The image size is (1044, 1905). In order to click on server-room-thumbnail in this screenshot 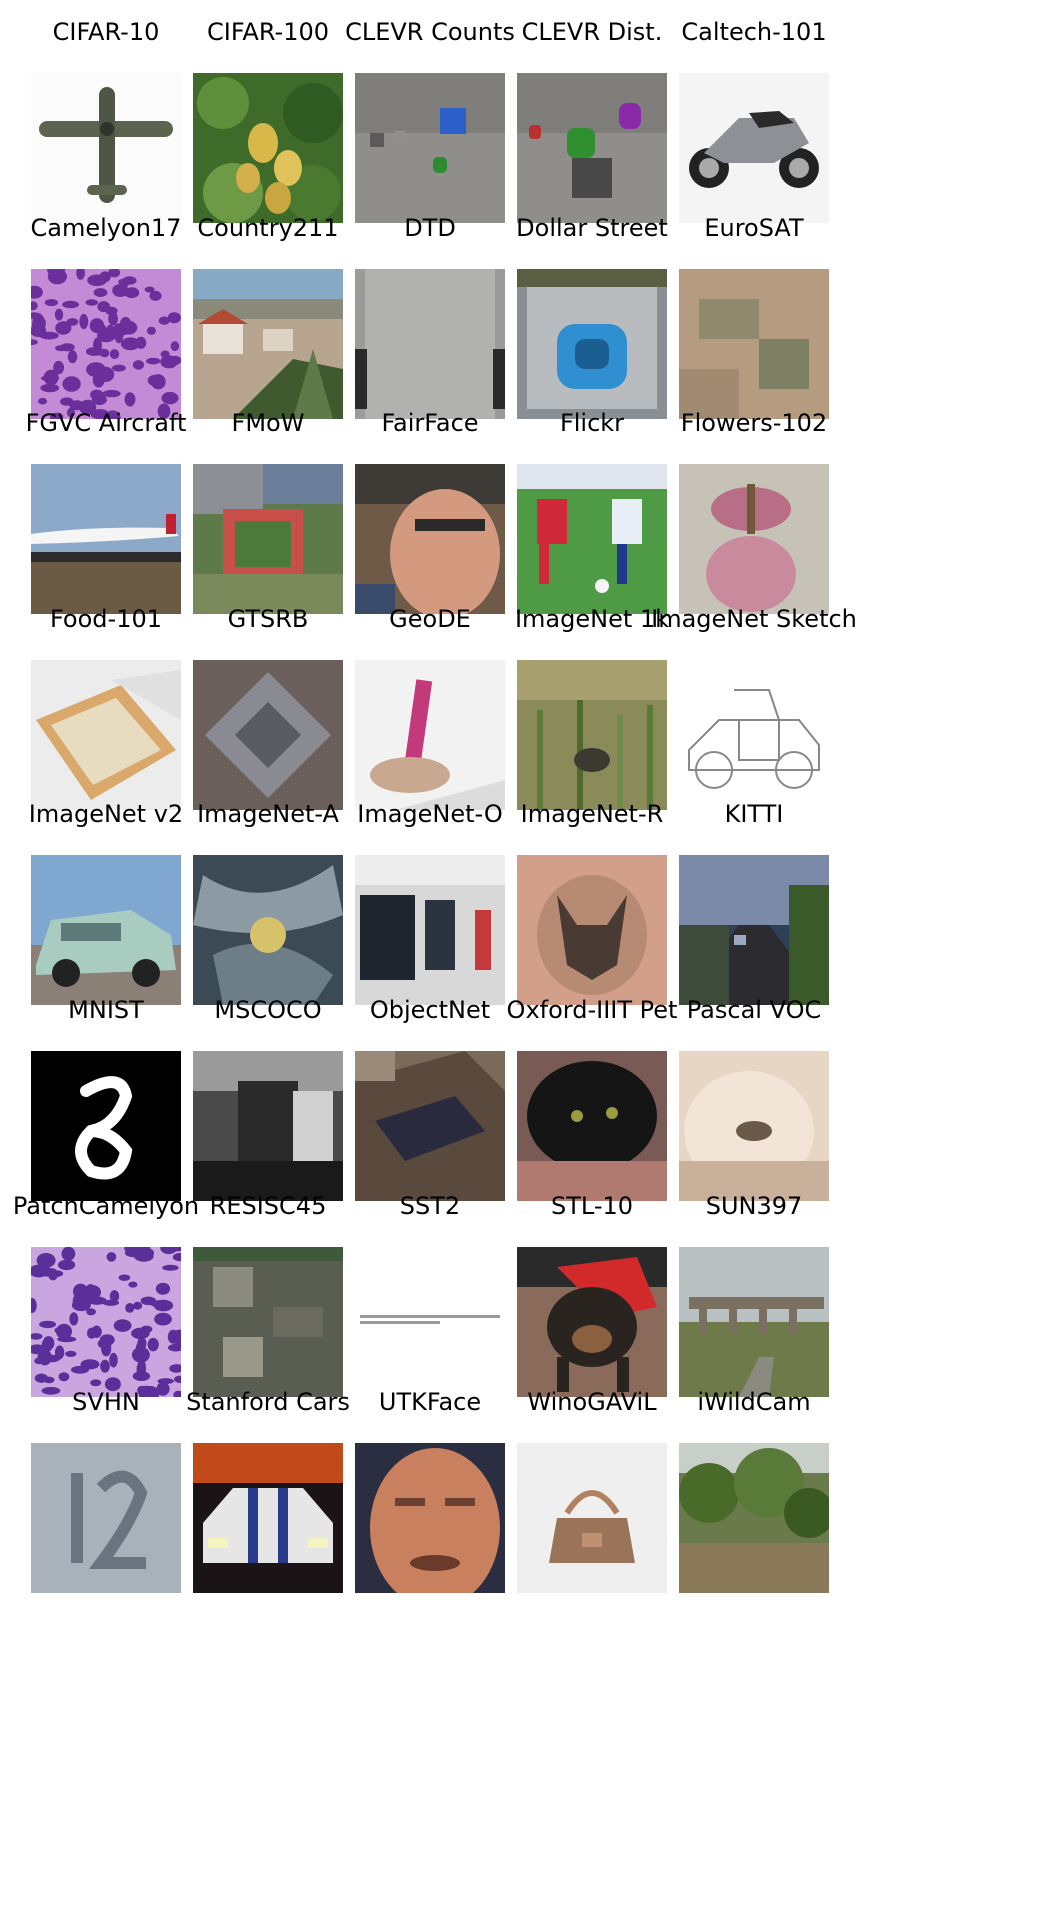, I will do `click(430, 930)`.